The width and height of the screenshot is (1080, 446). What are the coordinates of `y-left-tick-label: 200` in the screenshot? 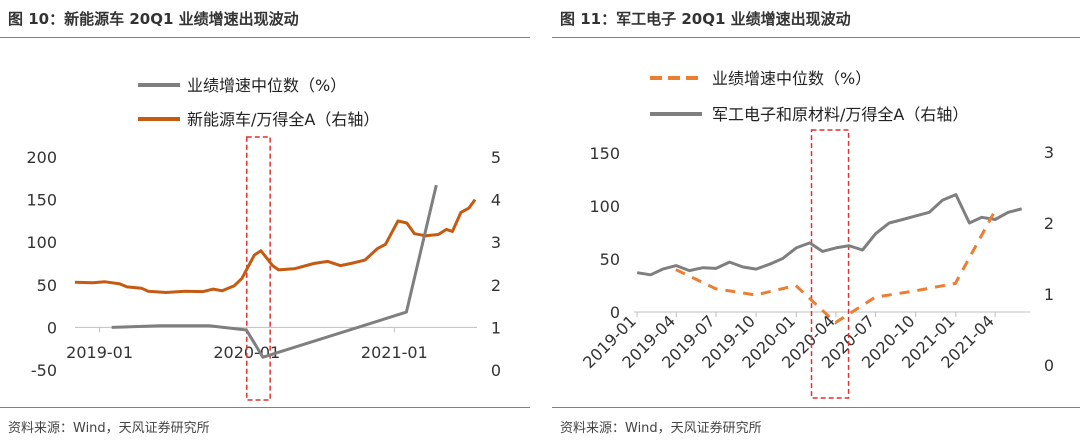 It's located at (41, 157).